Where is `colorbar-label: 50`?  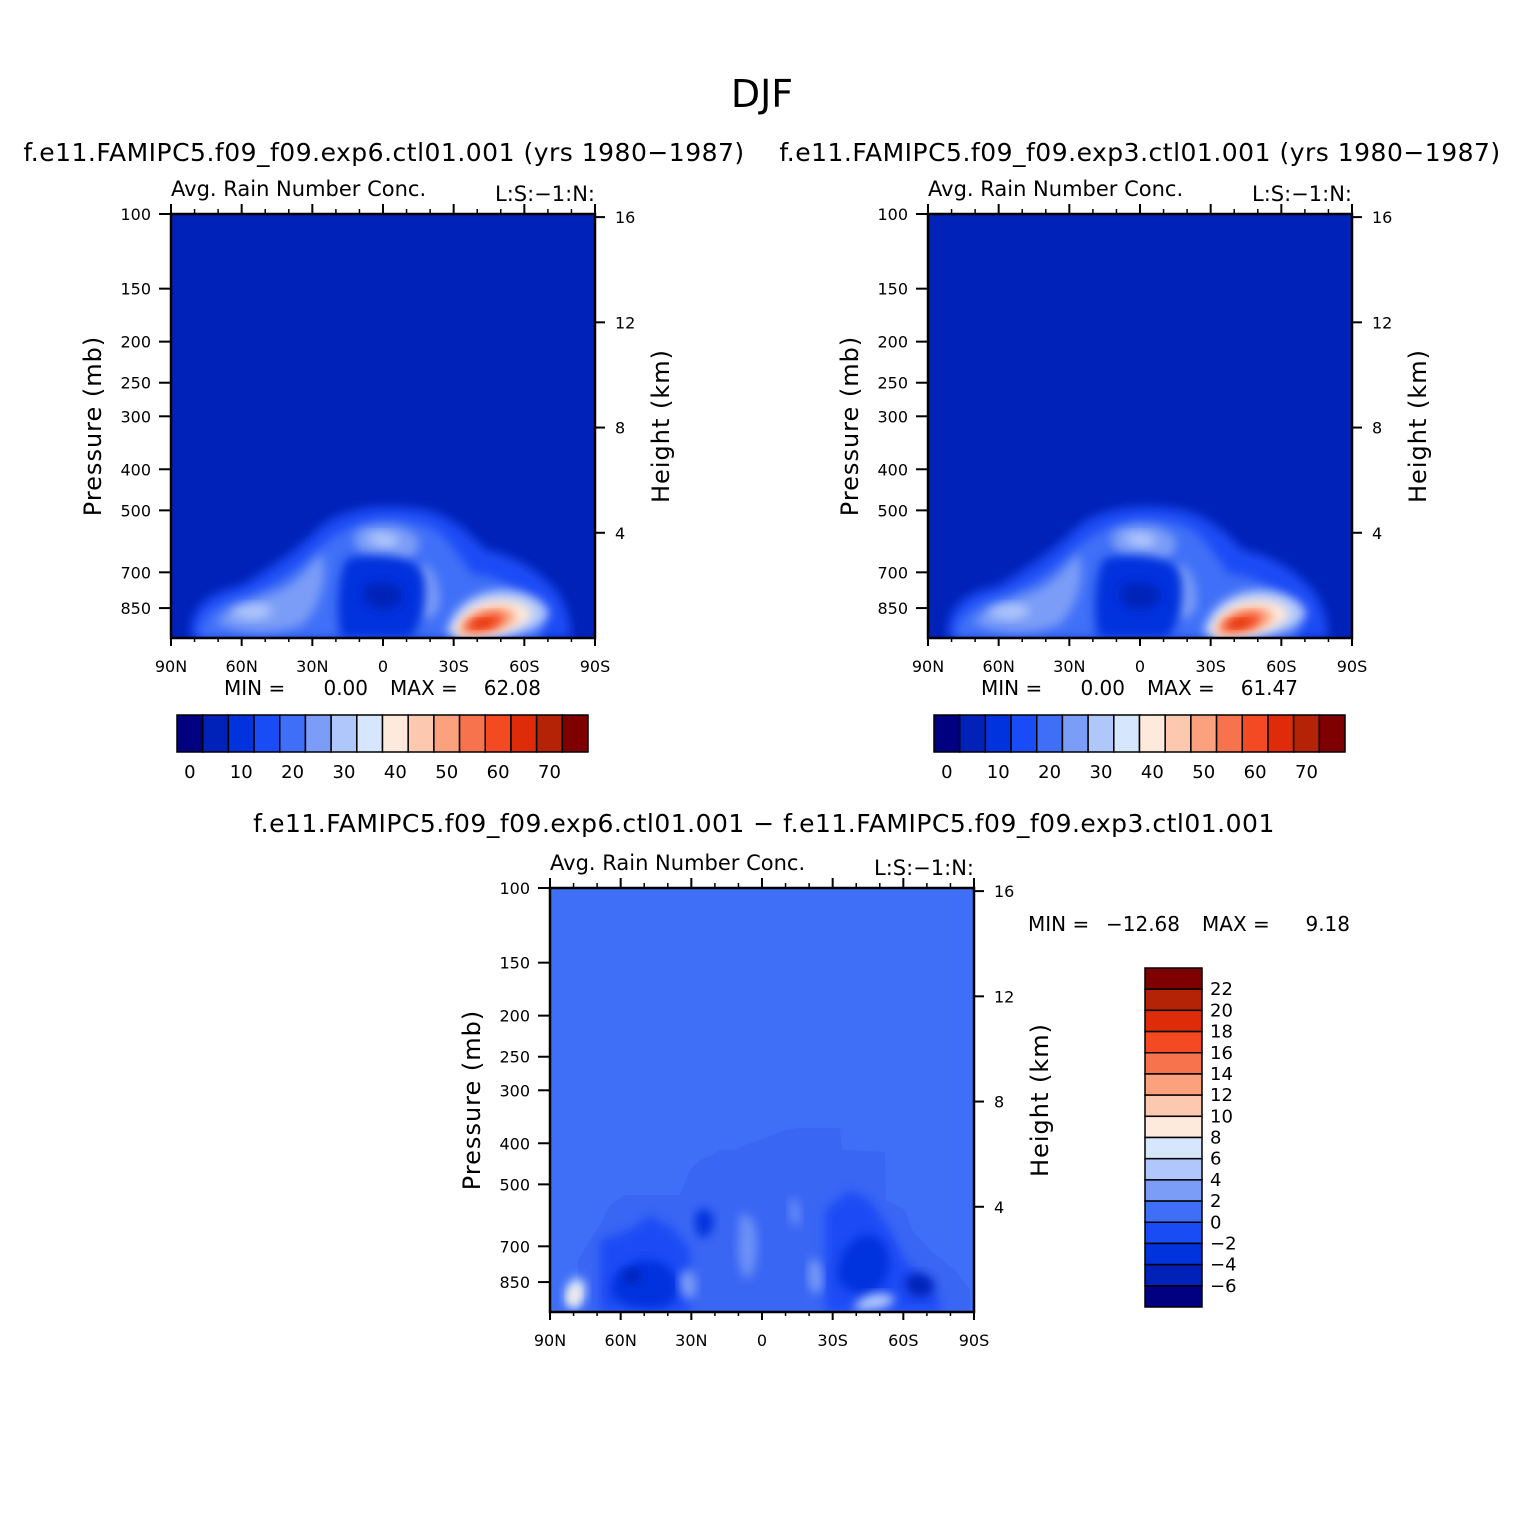 colorbar-label: 50 is located at coordinates (446, 772).